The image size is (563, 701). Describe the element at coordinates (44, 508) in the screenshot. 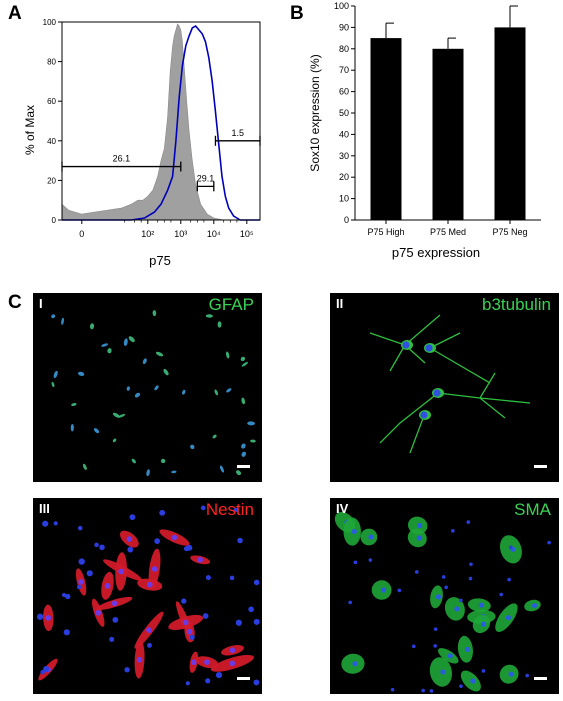

I see `micrograph-numeral: III` at that location.